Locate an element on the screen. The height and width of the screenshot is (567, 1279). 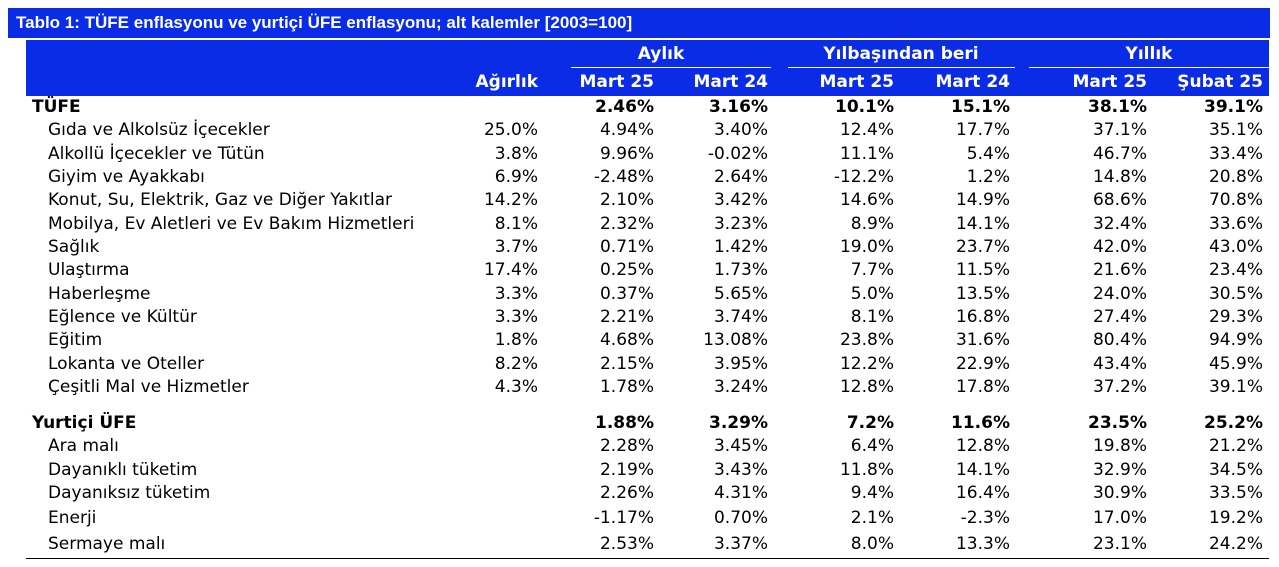
row-label: Çeşitli Mal ve Hizmetler is located at coordinates (148, 387).